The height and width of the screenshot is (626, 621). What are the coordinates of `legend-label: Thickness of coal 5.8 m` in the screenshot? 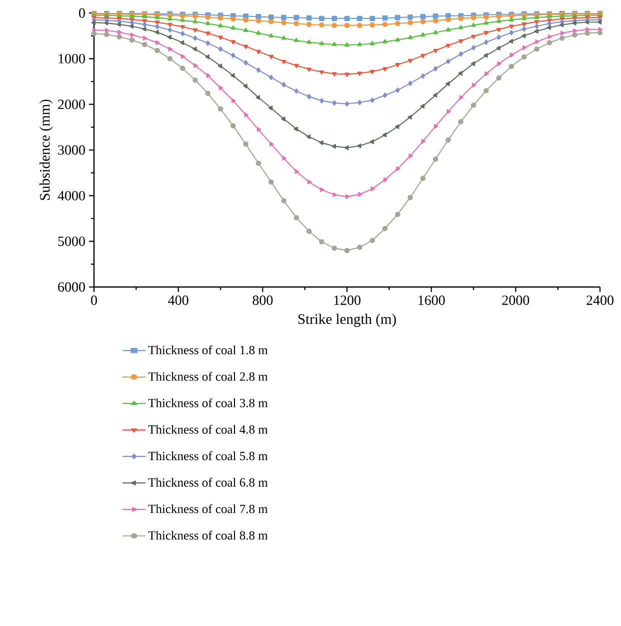 It's located at (208, 455).